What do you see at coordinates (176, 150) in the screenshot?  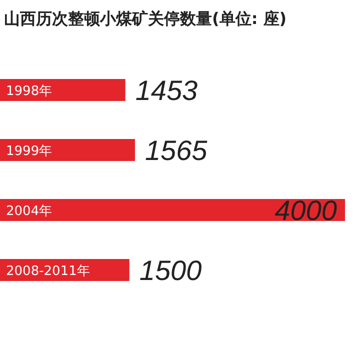 I see `data-label: 1565` at bounding box center [176, 150].